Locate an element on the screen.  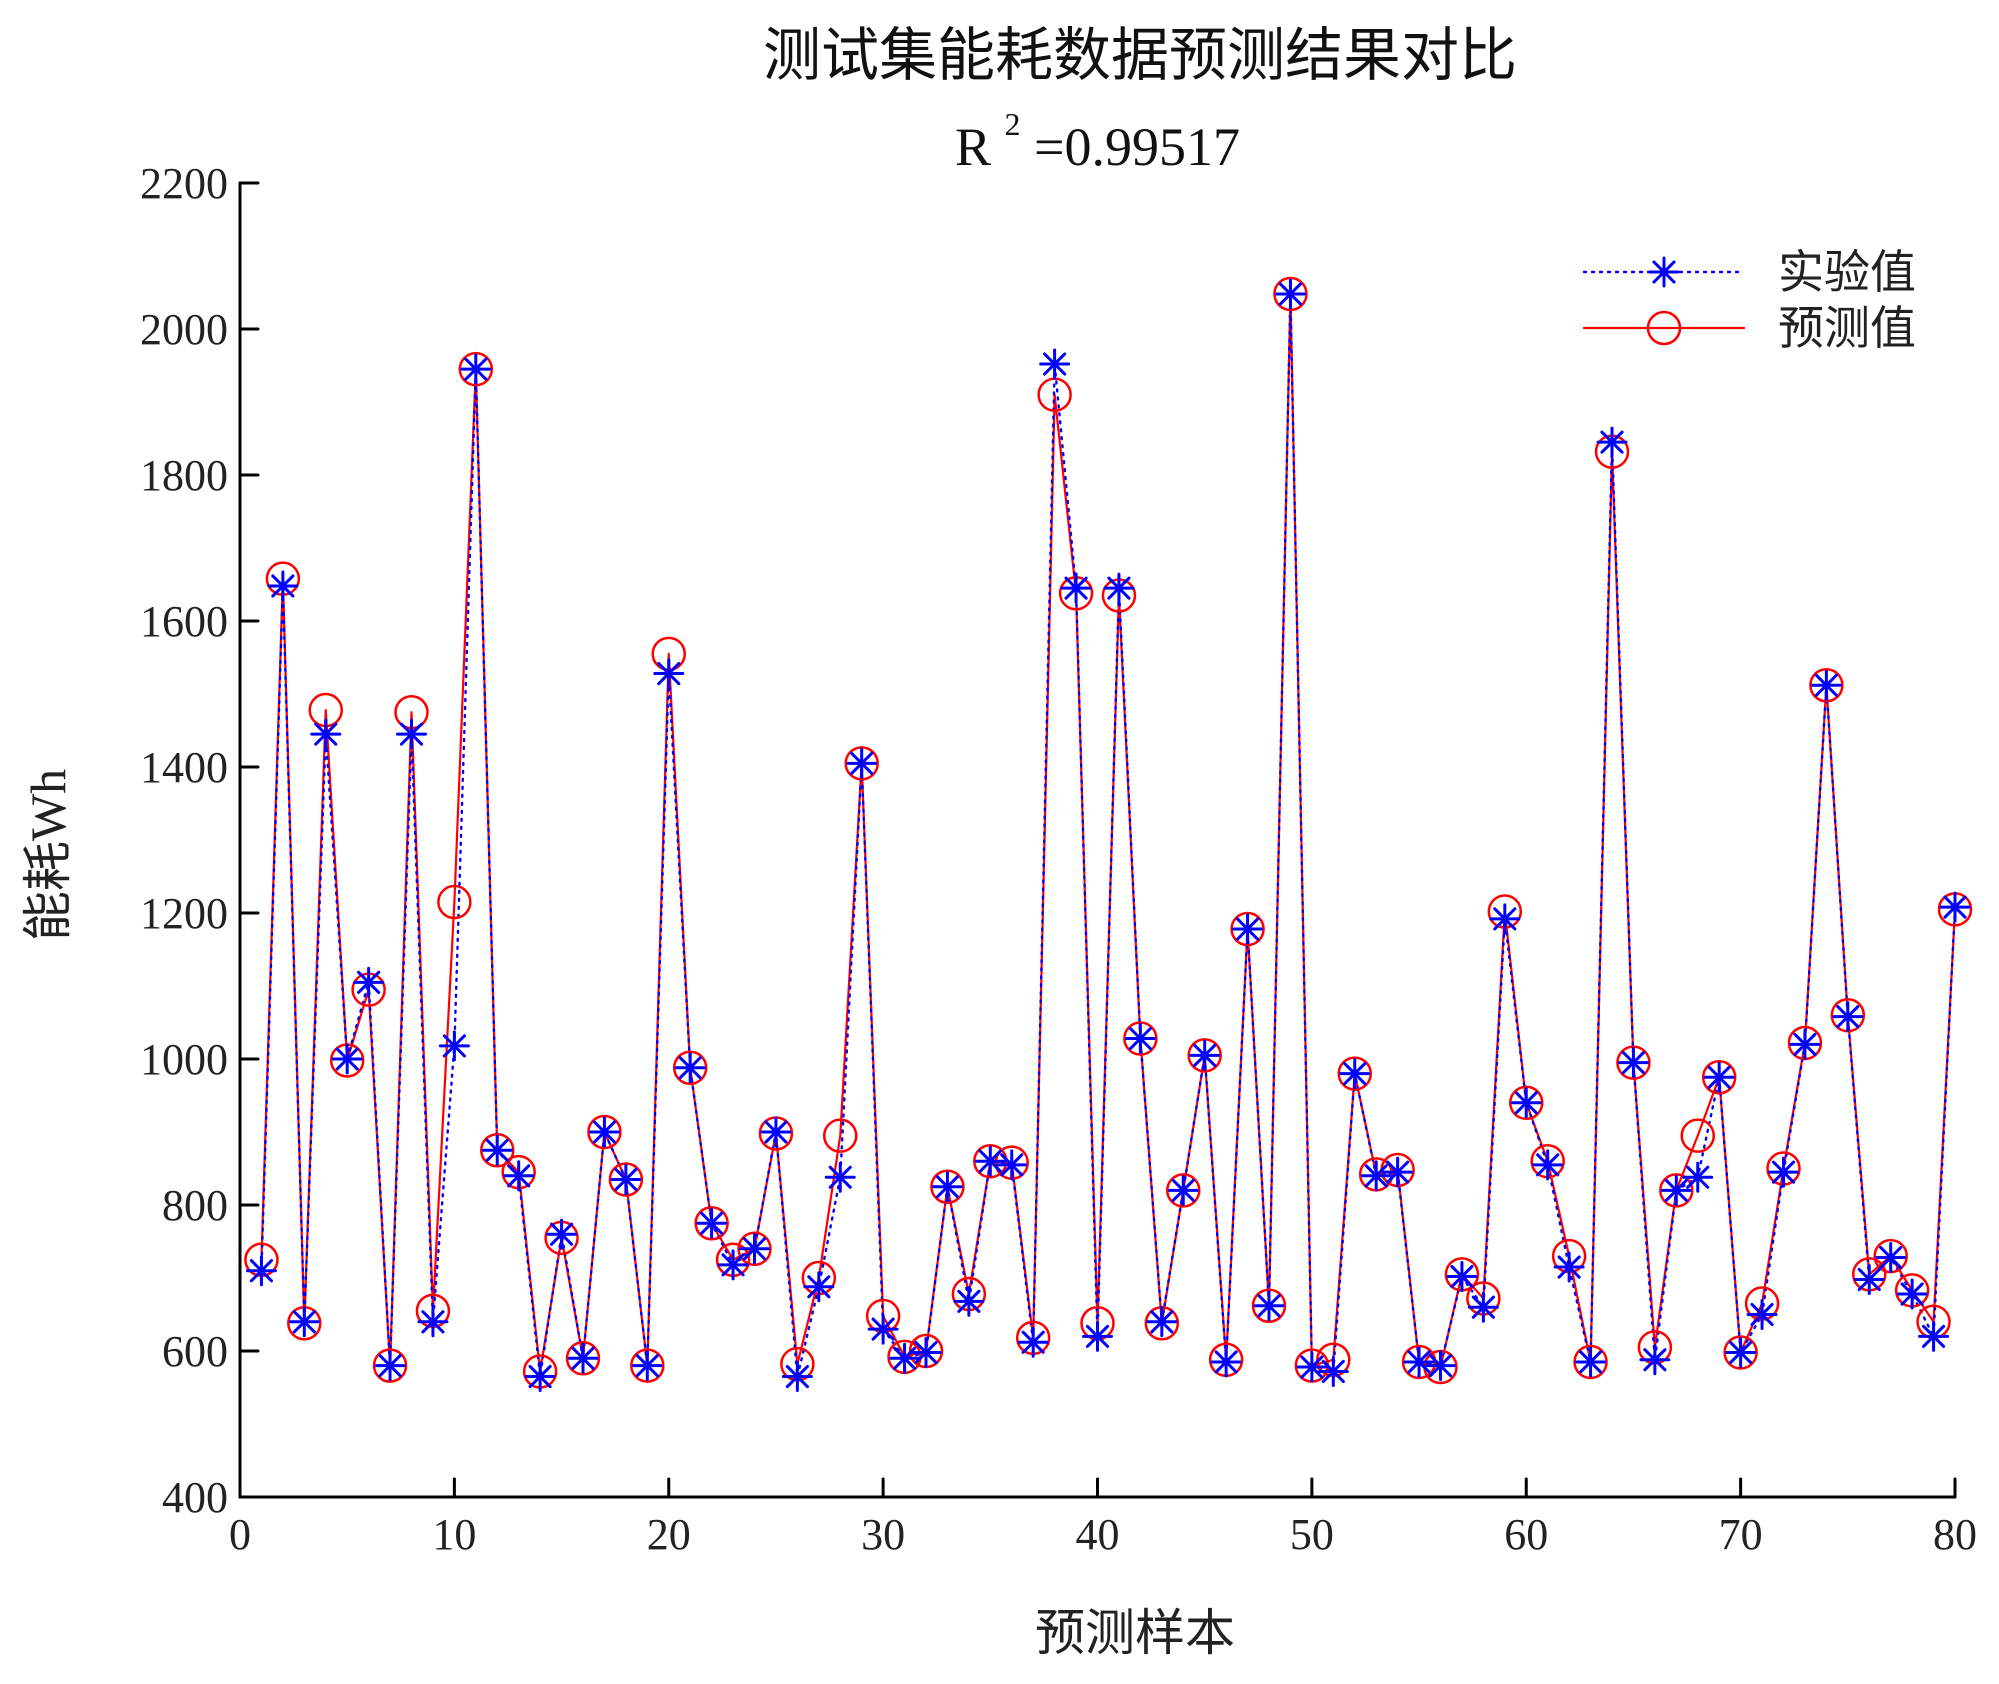
experimental-point-2-d2 is located at coordinates (283, 586).